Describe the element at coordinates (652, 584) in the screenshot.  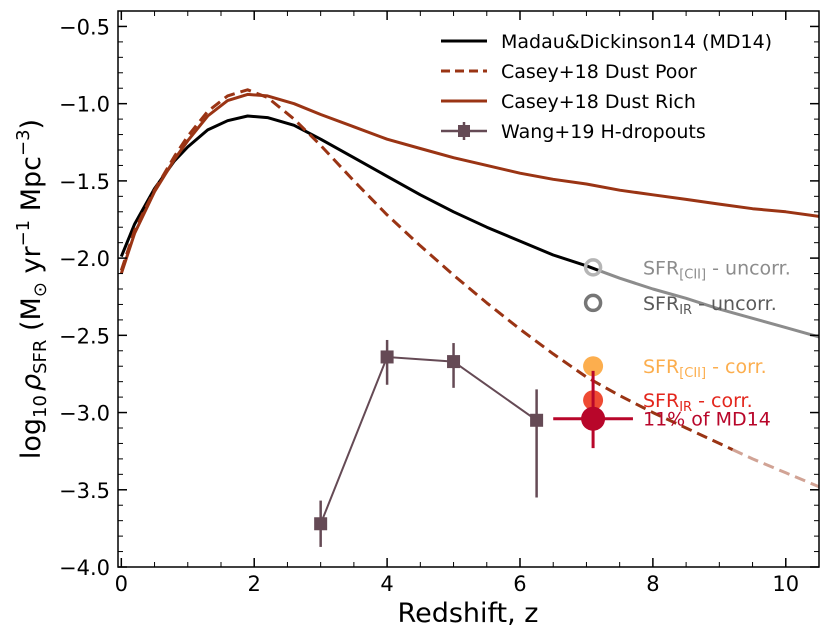
I see `x-tick-label: 8` at that location.